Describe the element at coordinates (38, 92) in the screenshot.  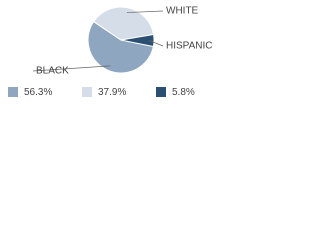
I see `legend-label: 56.3%` at that location.